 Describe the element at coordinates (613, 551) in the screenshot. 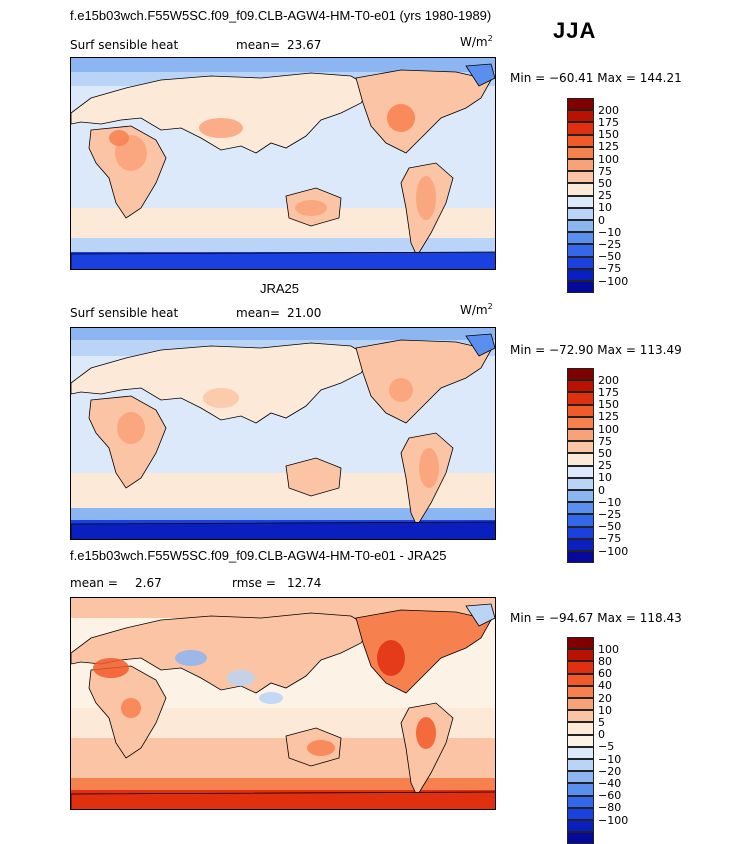

I see `colorbar-tick-label: −100` at that location.